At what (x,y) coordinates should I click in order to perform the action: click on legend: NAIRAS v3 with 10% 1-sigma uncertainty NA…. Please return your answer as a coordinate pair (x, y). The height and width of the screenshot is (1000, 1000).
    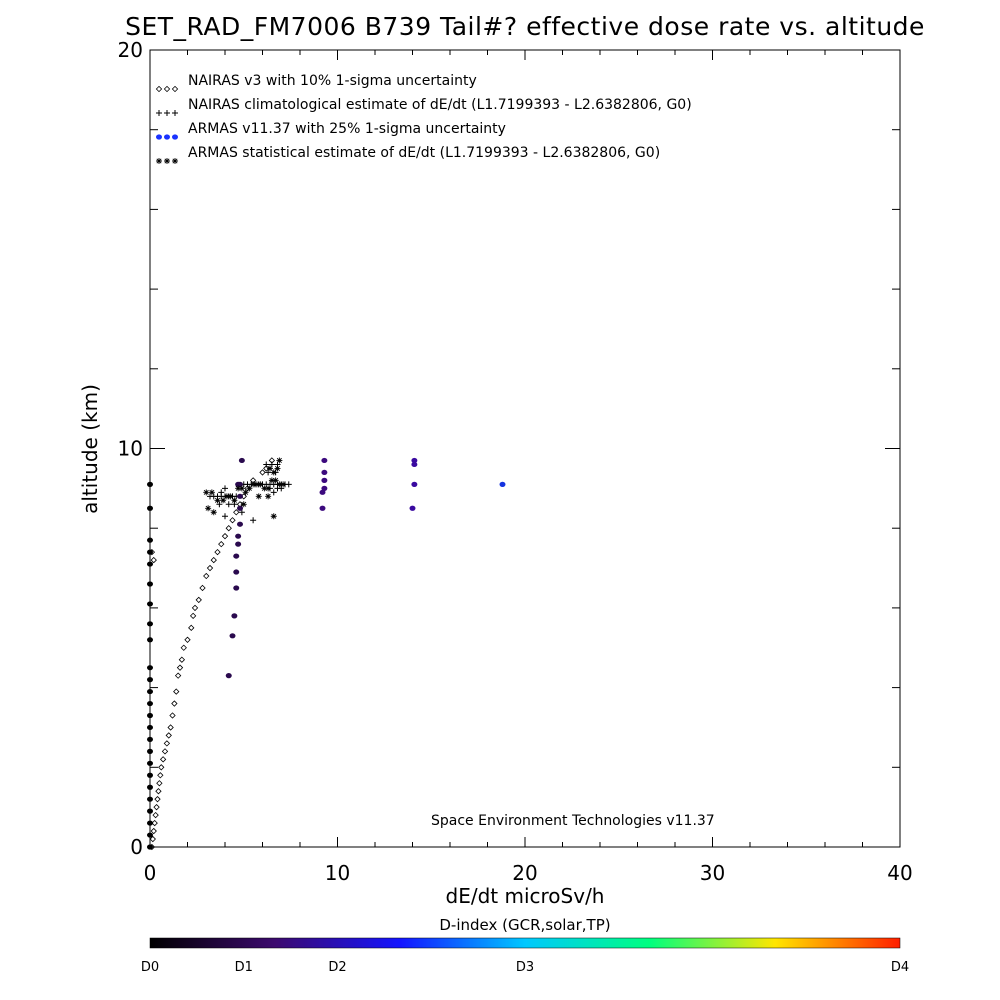
    Looking at the image, I should click on (423, 118).